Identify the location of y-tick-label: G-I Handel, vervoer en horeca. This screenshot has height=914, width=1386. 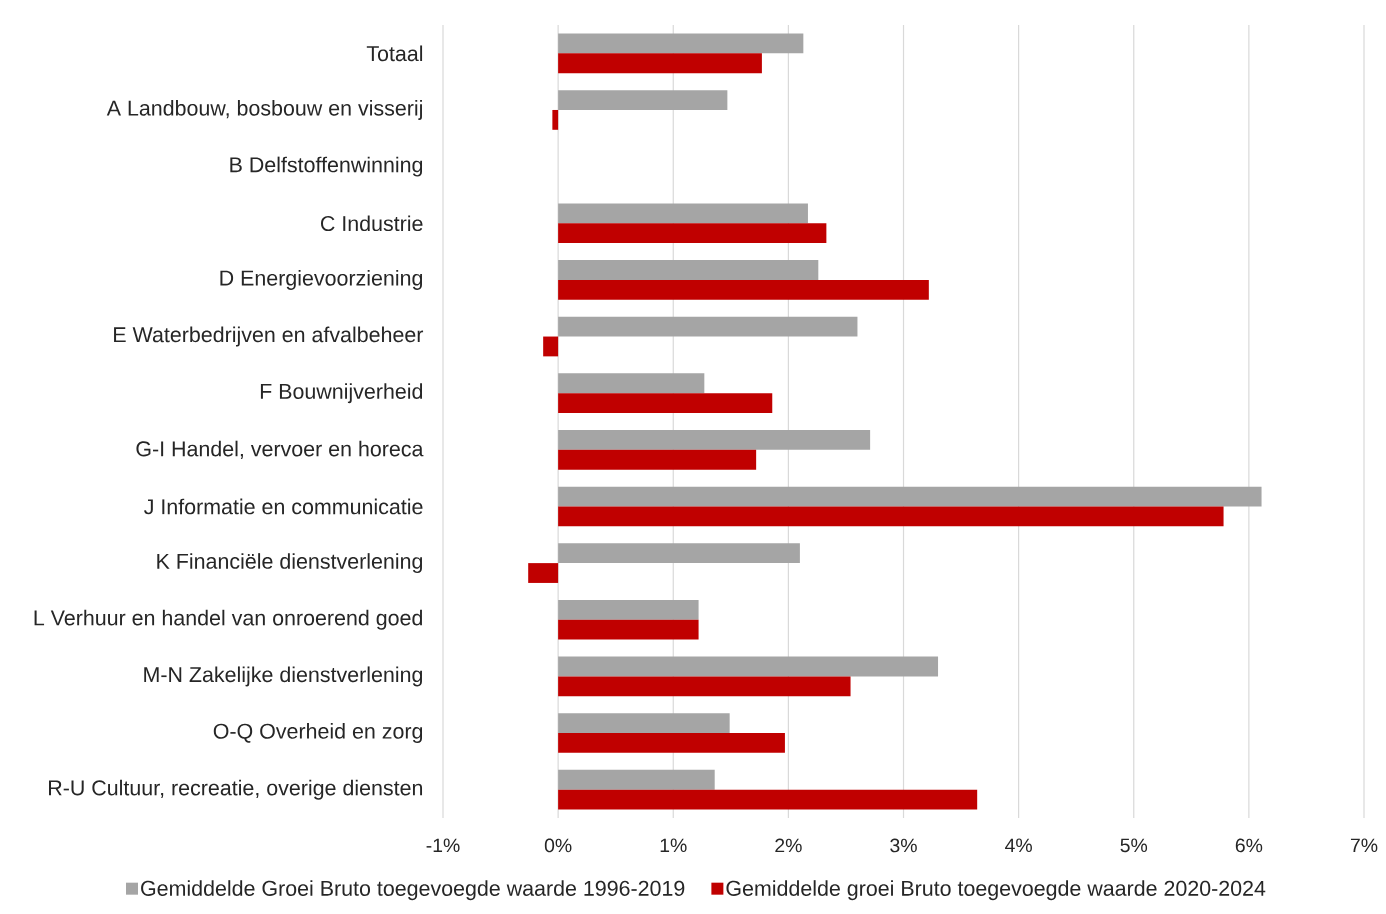
(280, 449).